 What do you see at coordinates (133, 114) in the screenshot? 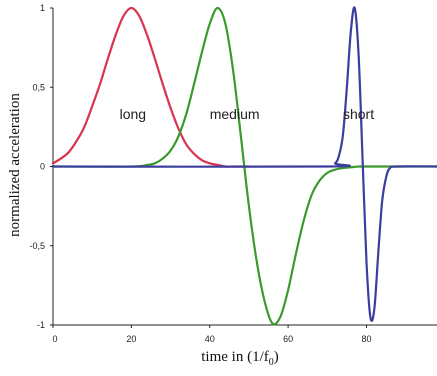
I see `series-label-long: long` at bounding box center [133, 114].